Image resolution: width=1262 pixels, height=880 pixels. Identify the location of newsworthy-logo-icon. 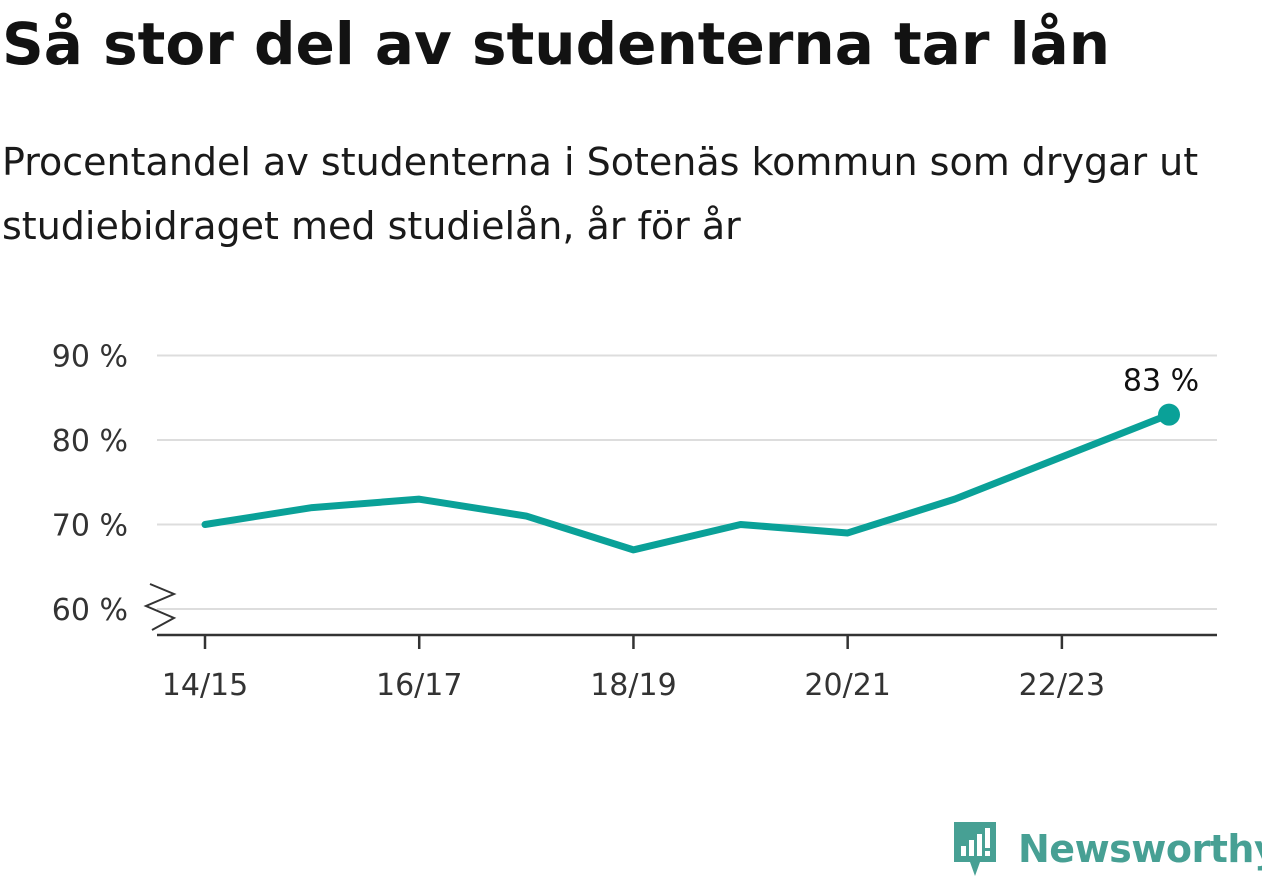
(975, 849).